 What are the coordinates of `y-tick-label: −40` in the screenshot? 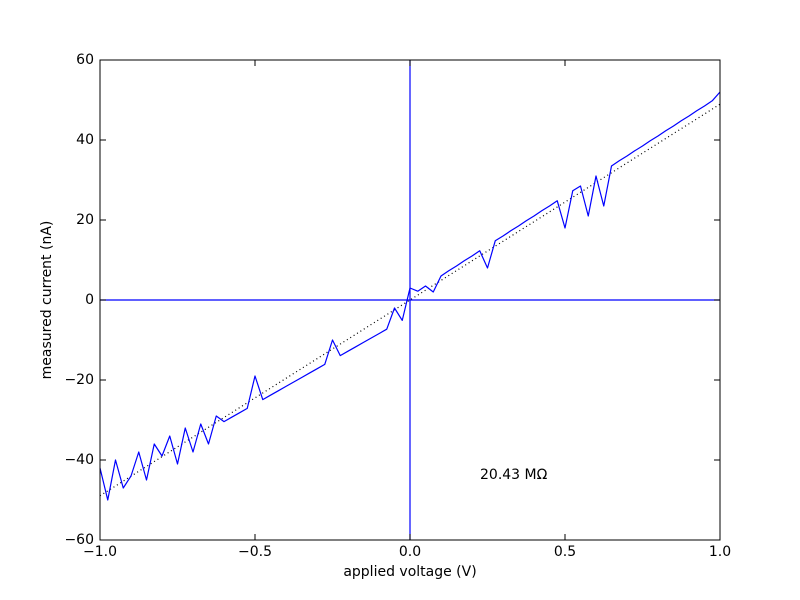 It's located at (79, 460).